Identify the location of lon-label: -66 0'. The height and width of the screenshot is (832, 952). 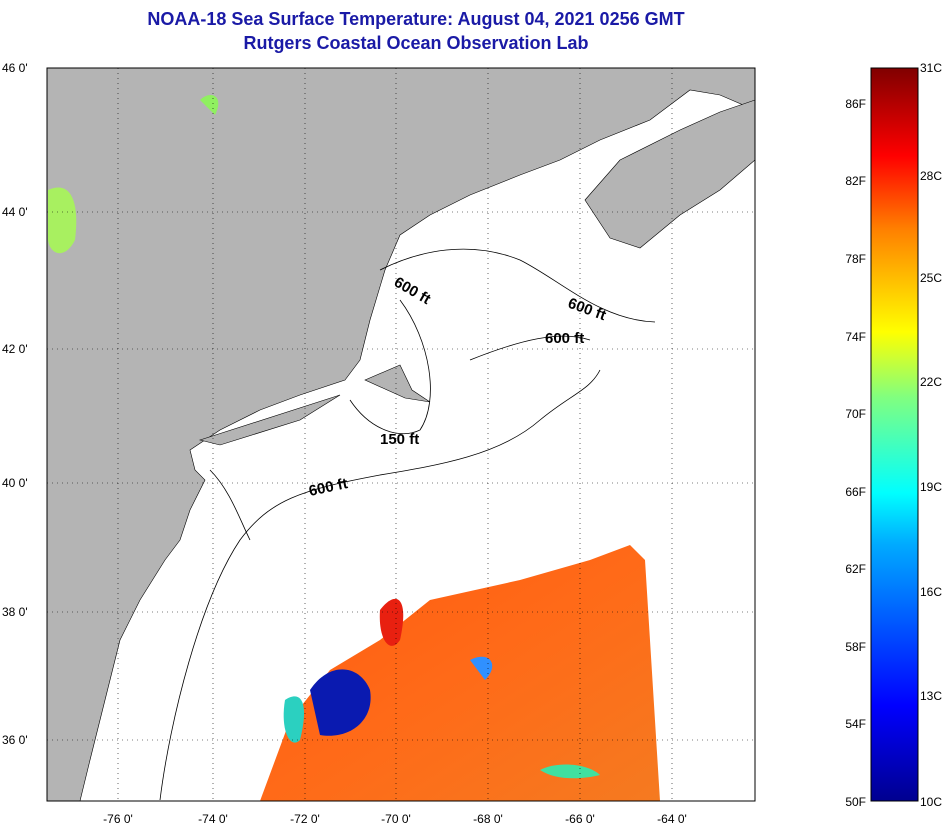
(580, 819).